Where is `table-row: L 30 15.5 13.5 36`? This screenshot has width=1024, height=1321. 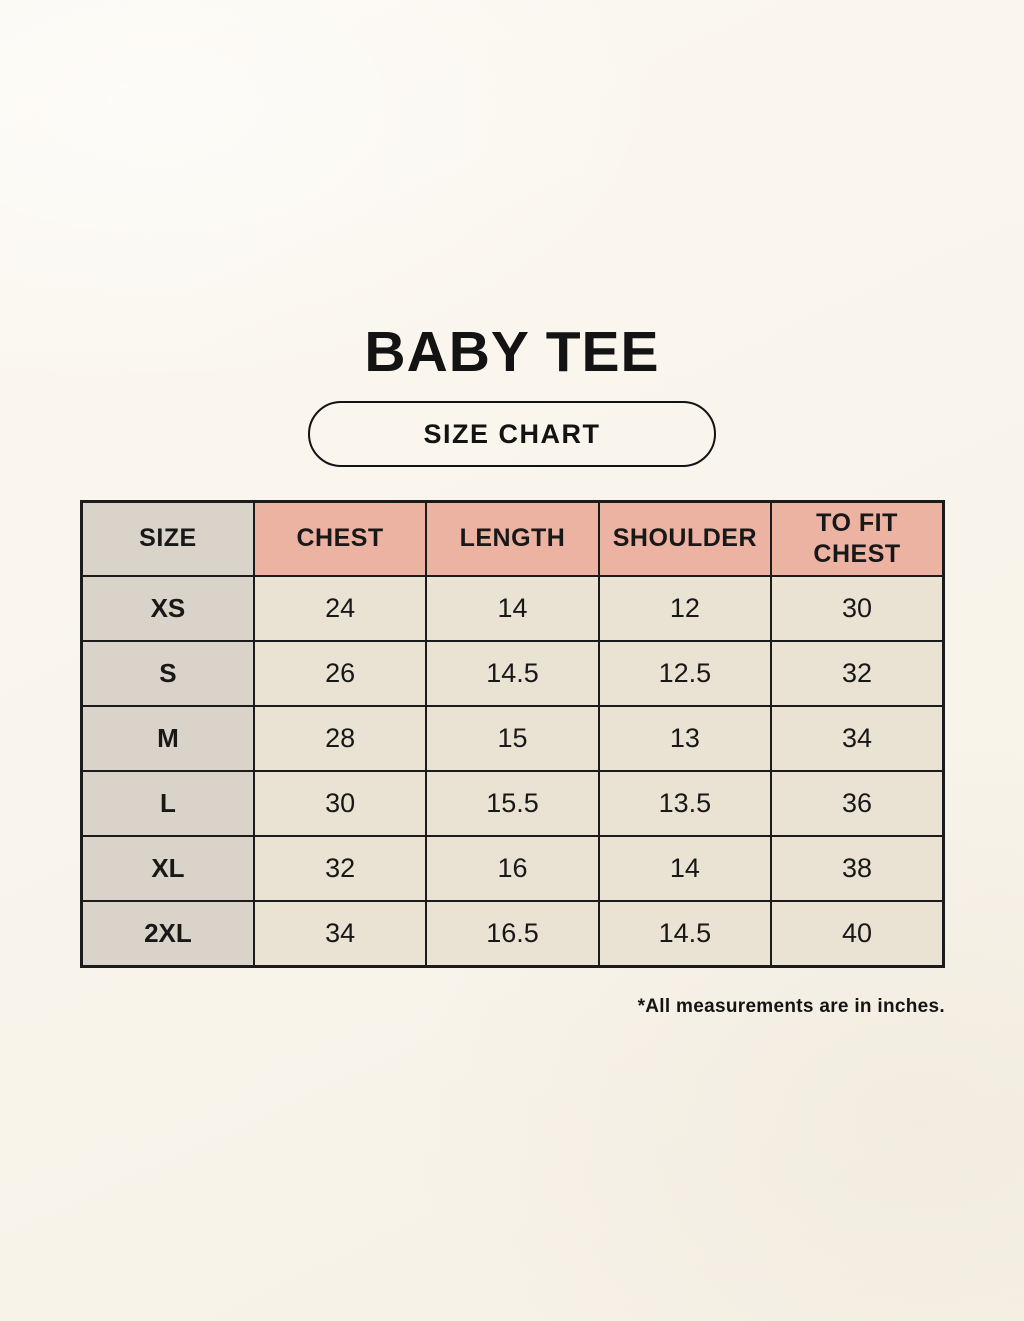
table-row: L 30 15.5 13.5 36 is located at coordinates (512, 803).